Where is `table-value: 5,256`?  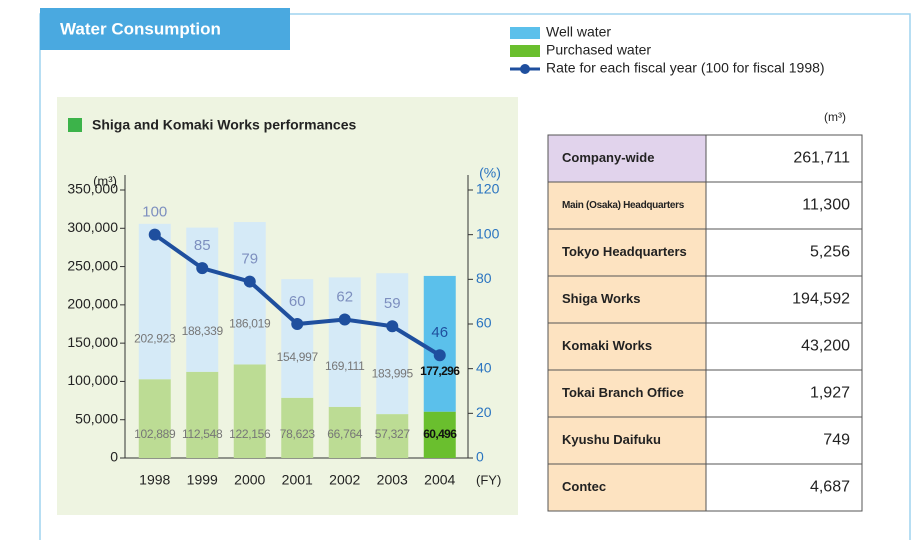
table-value: 5,256 is located at coordinates (830, 252).